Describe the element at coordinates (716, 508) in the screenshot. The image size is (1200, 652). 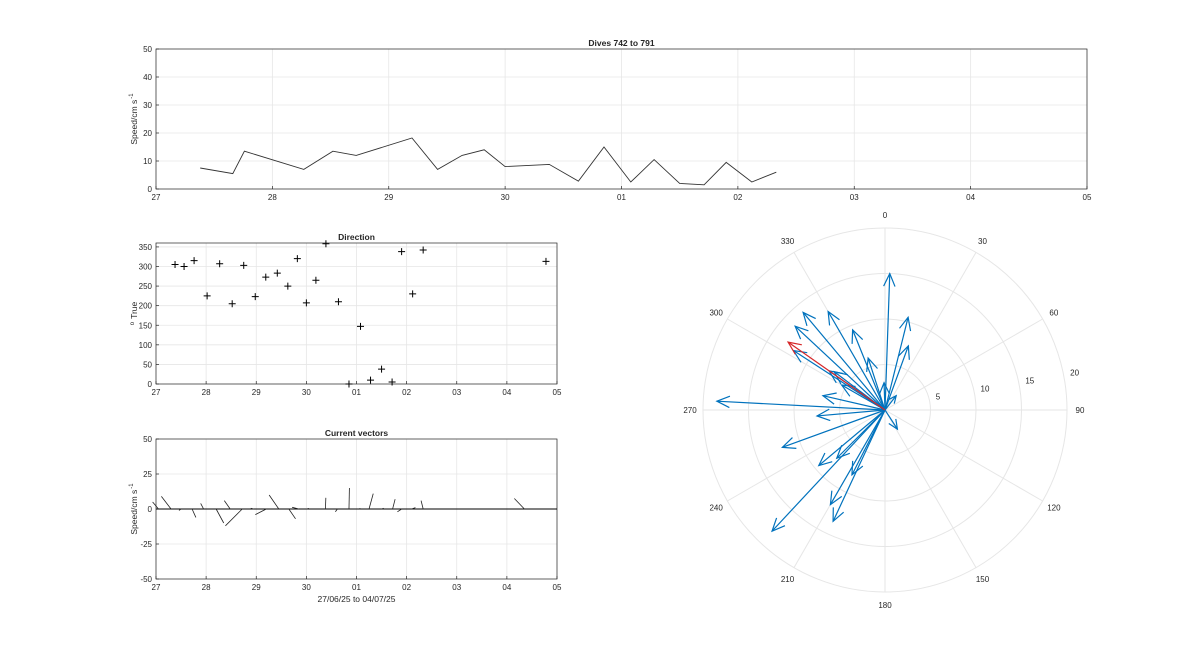
I see `theta-tick-label: 240` at that location.